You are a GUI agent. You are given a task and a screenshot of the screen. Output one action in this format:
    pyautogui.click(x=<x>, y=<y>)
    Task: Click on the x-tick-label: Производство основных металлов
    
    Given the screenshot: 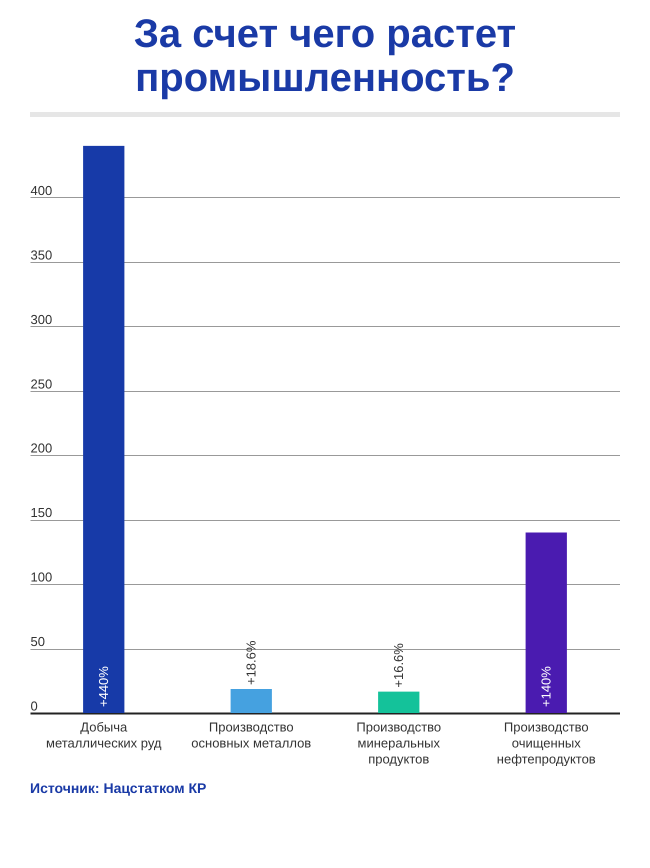 What is the action you would take?
    pyautogui.click(x=251, y=735)
    